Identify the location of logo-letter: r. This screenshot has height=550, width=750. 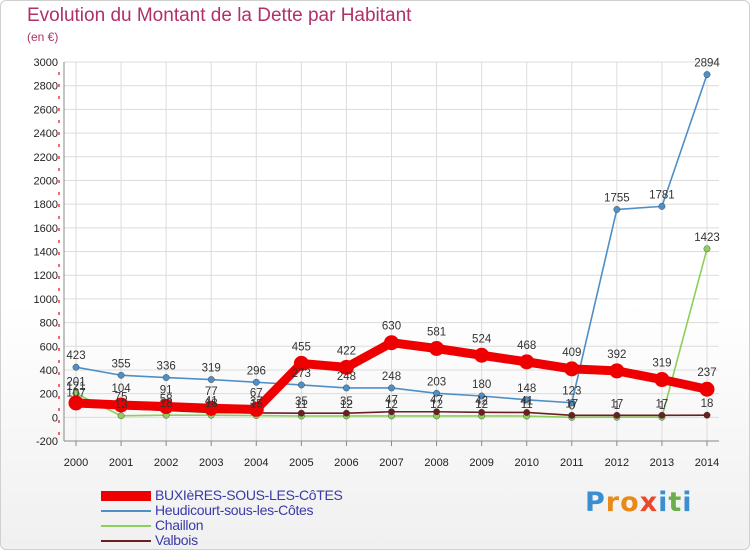
(613, 502).